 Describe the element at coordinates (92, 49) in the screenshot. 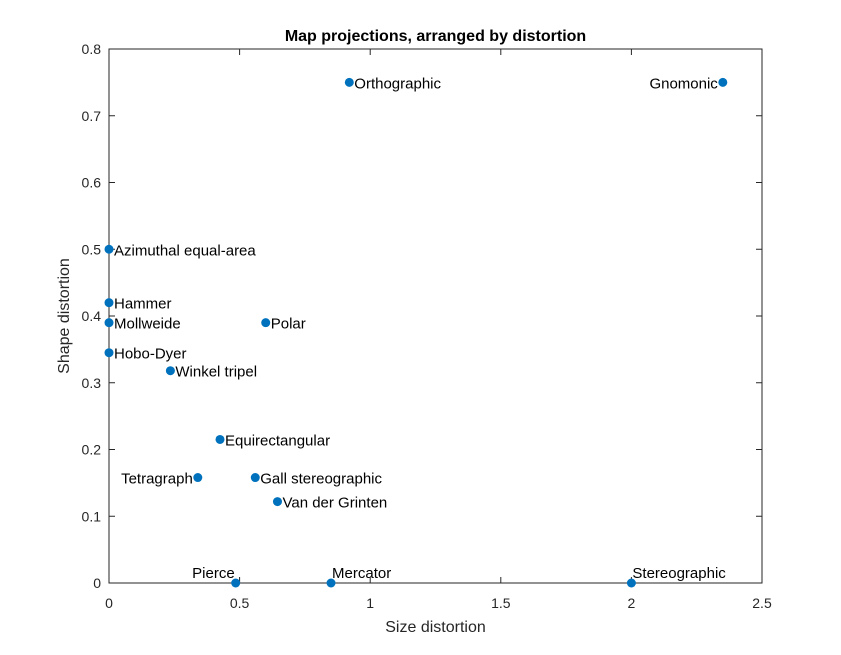

I see `y-tick-label: 0.8` at that location.